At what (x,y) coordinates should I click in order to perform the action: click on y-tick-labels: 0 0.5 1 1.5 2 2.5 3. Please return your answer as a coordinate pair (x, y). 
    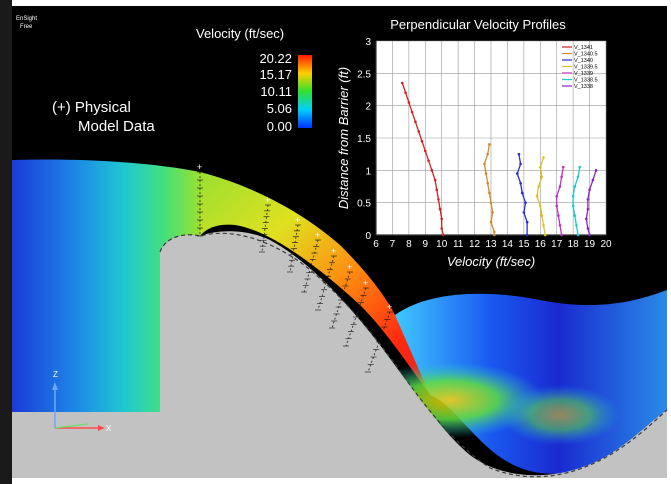
    Looking at the image, I should click on (364, 139).